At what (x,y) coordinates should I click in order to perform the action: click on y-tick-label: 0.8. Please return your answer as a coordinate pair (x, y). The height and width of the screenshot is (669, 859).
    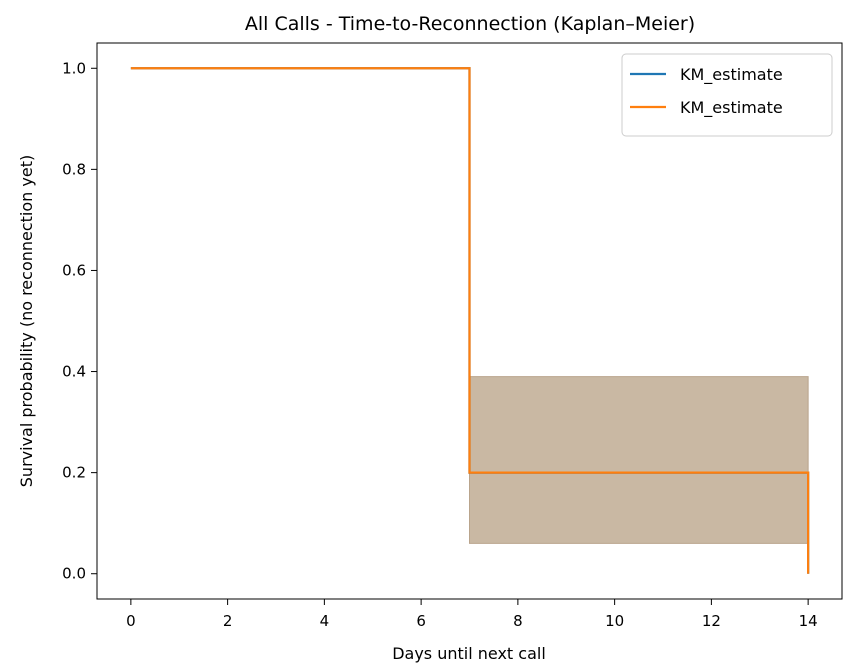
    Looking at the image, I should click on (74, 169).